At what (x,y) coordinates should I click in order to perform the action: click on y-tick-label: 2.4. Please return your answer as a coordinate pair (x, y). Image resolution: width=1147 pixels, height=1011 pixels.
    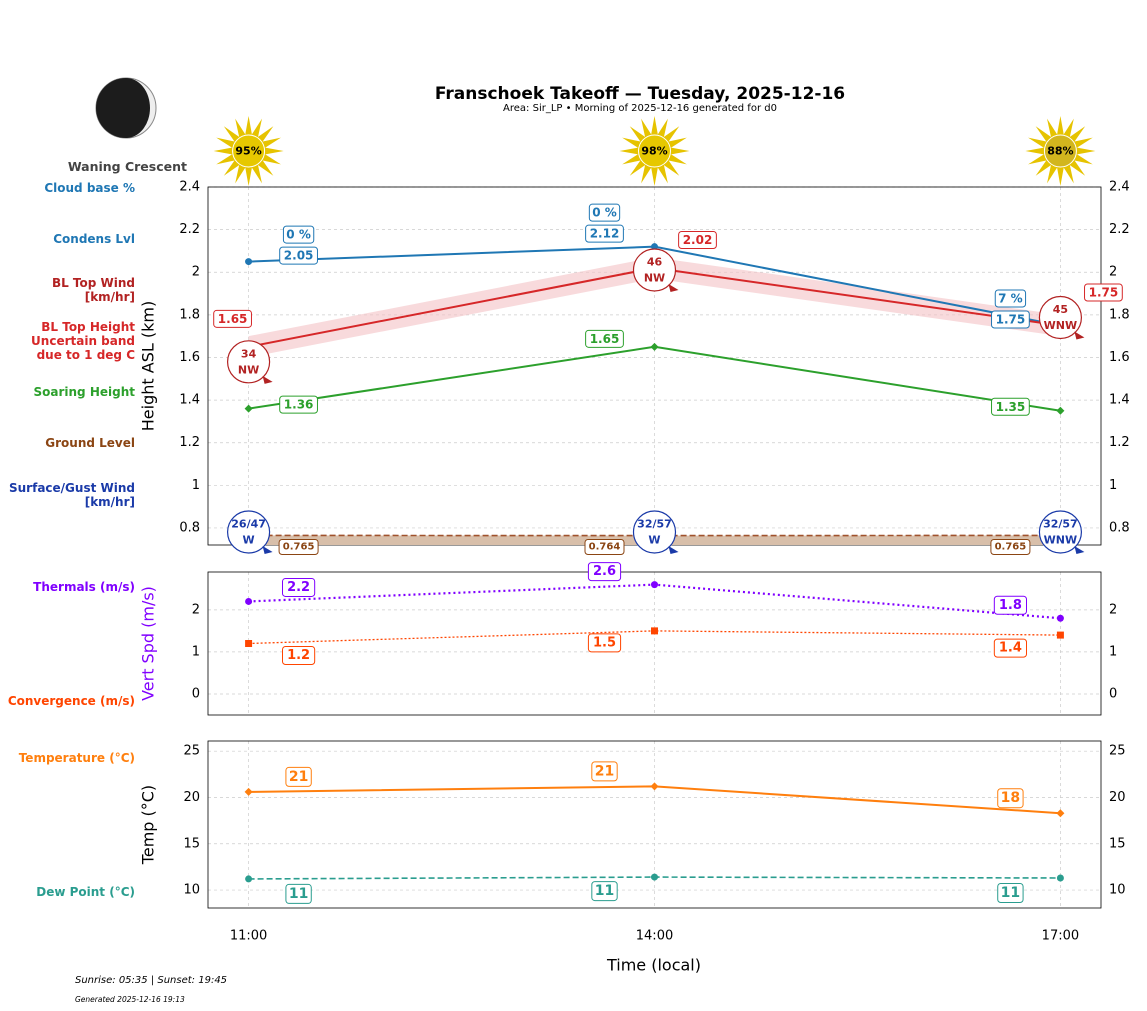
    Looking at the image, I should click on (189, 187).